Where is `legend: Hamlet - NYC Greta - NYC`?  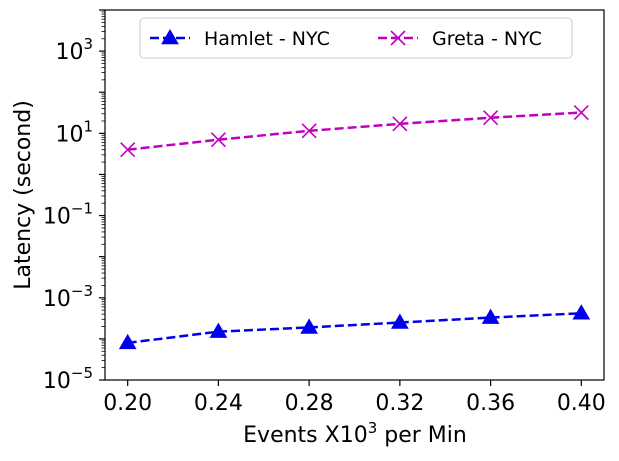
legend: Hamlet - NYC Greta - NYC is located at coordinates (356, 38).